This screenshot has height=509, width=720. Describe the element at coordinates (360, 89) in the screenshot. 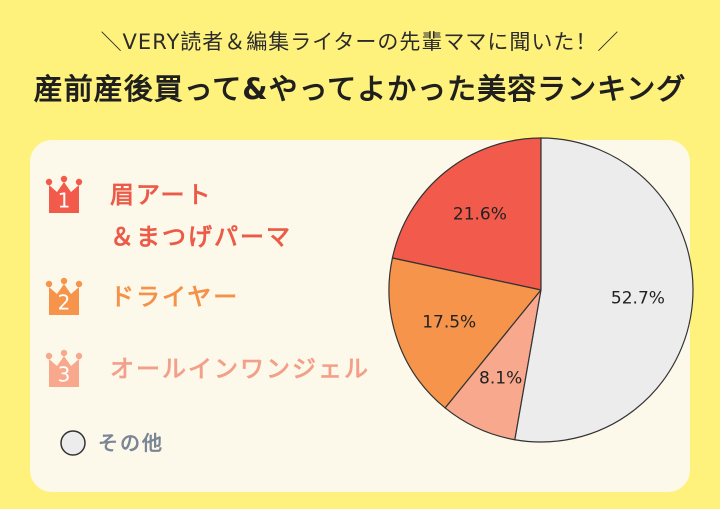

I see `chart-title: 産前産後買って&やってよかった美容ランキング` at that location.